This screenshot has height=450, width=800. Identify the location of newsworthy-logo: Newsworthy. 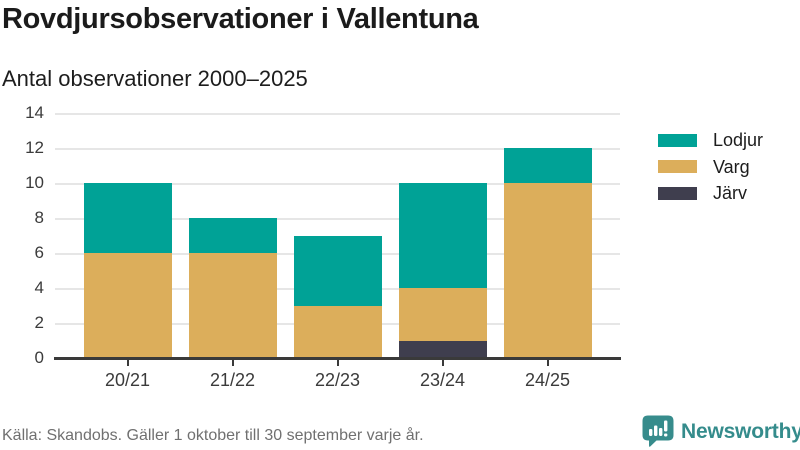
(720, 431).